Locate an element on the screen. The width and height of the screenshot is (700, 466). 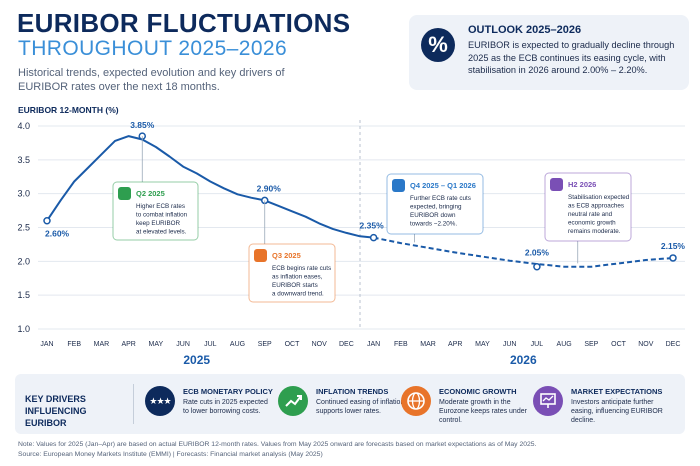
annotation-title: Q3 2025 is located at coordinates (286, 255).